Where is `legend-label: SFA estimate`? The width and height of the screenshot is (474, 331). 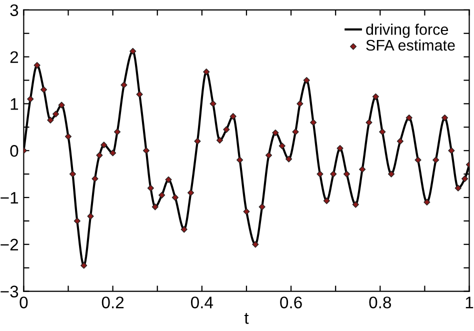 legend-label: SFA estimate is located at coordinates (410, 45).